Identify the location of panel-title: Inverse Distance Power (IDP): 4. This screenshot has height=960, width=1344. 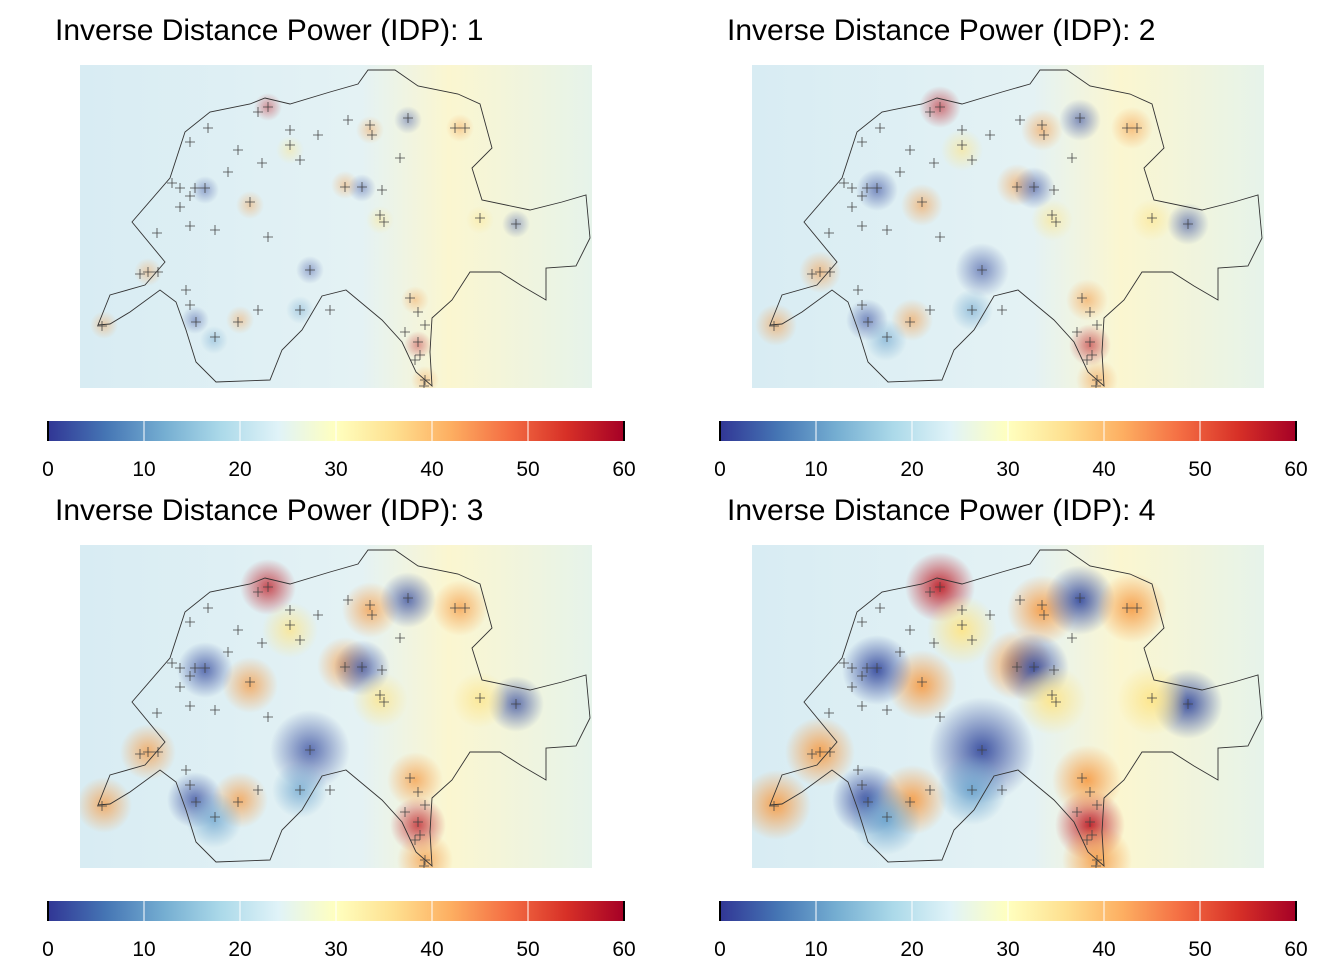
(941, 510).